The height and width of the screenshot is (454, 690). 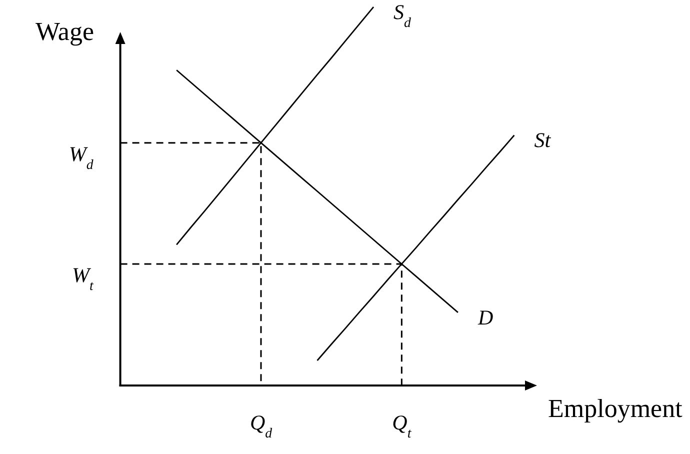 What do you see at coordinates (81, 157) in the screenshot?
I see `text: W$_{d}$` at bounding box center [81, 157].